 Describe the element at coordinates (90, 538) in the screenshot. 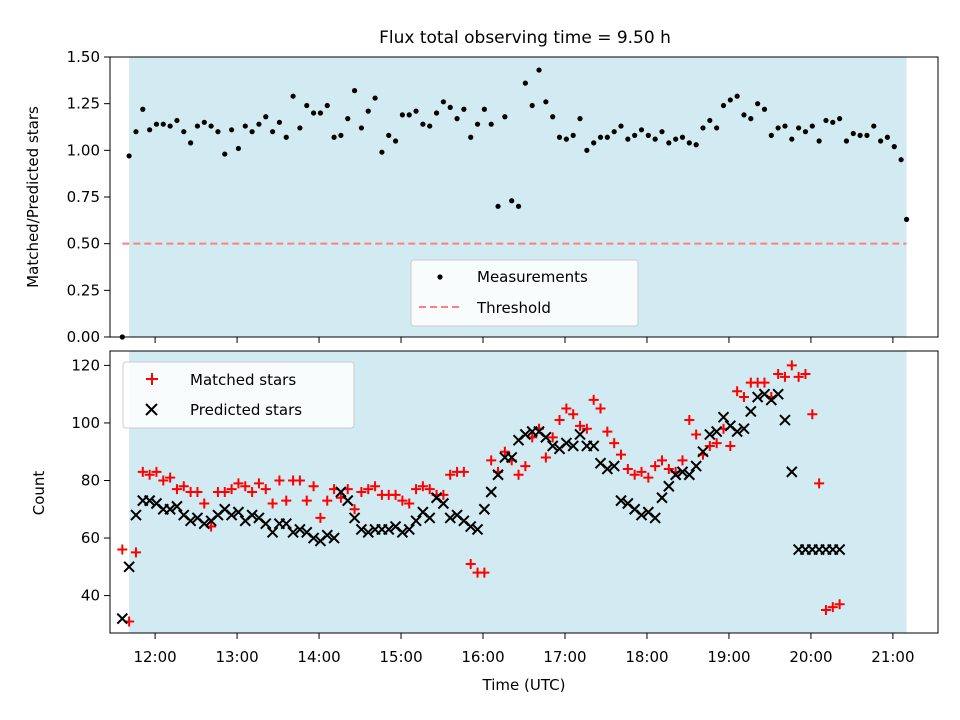

I see `bottom-y-tick-label: 60` at that location.